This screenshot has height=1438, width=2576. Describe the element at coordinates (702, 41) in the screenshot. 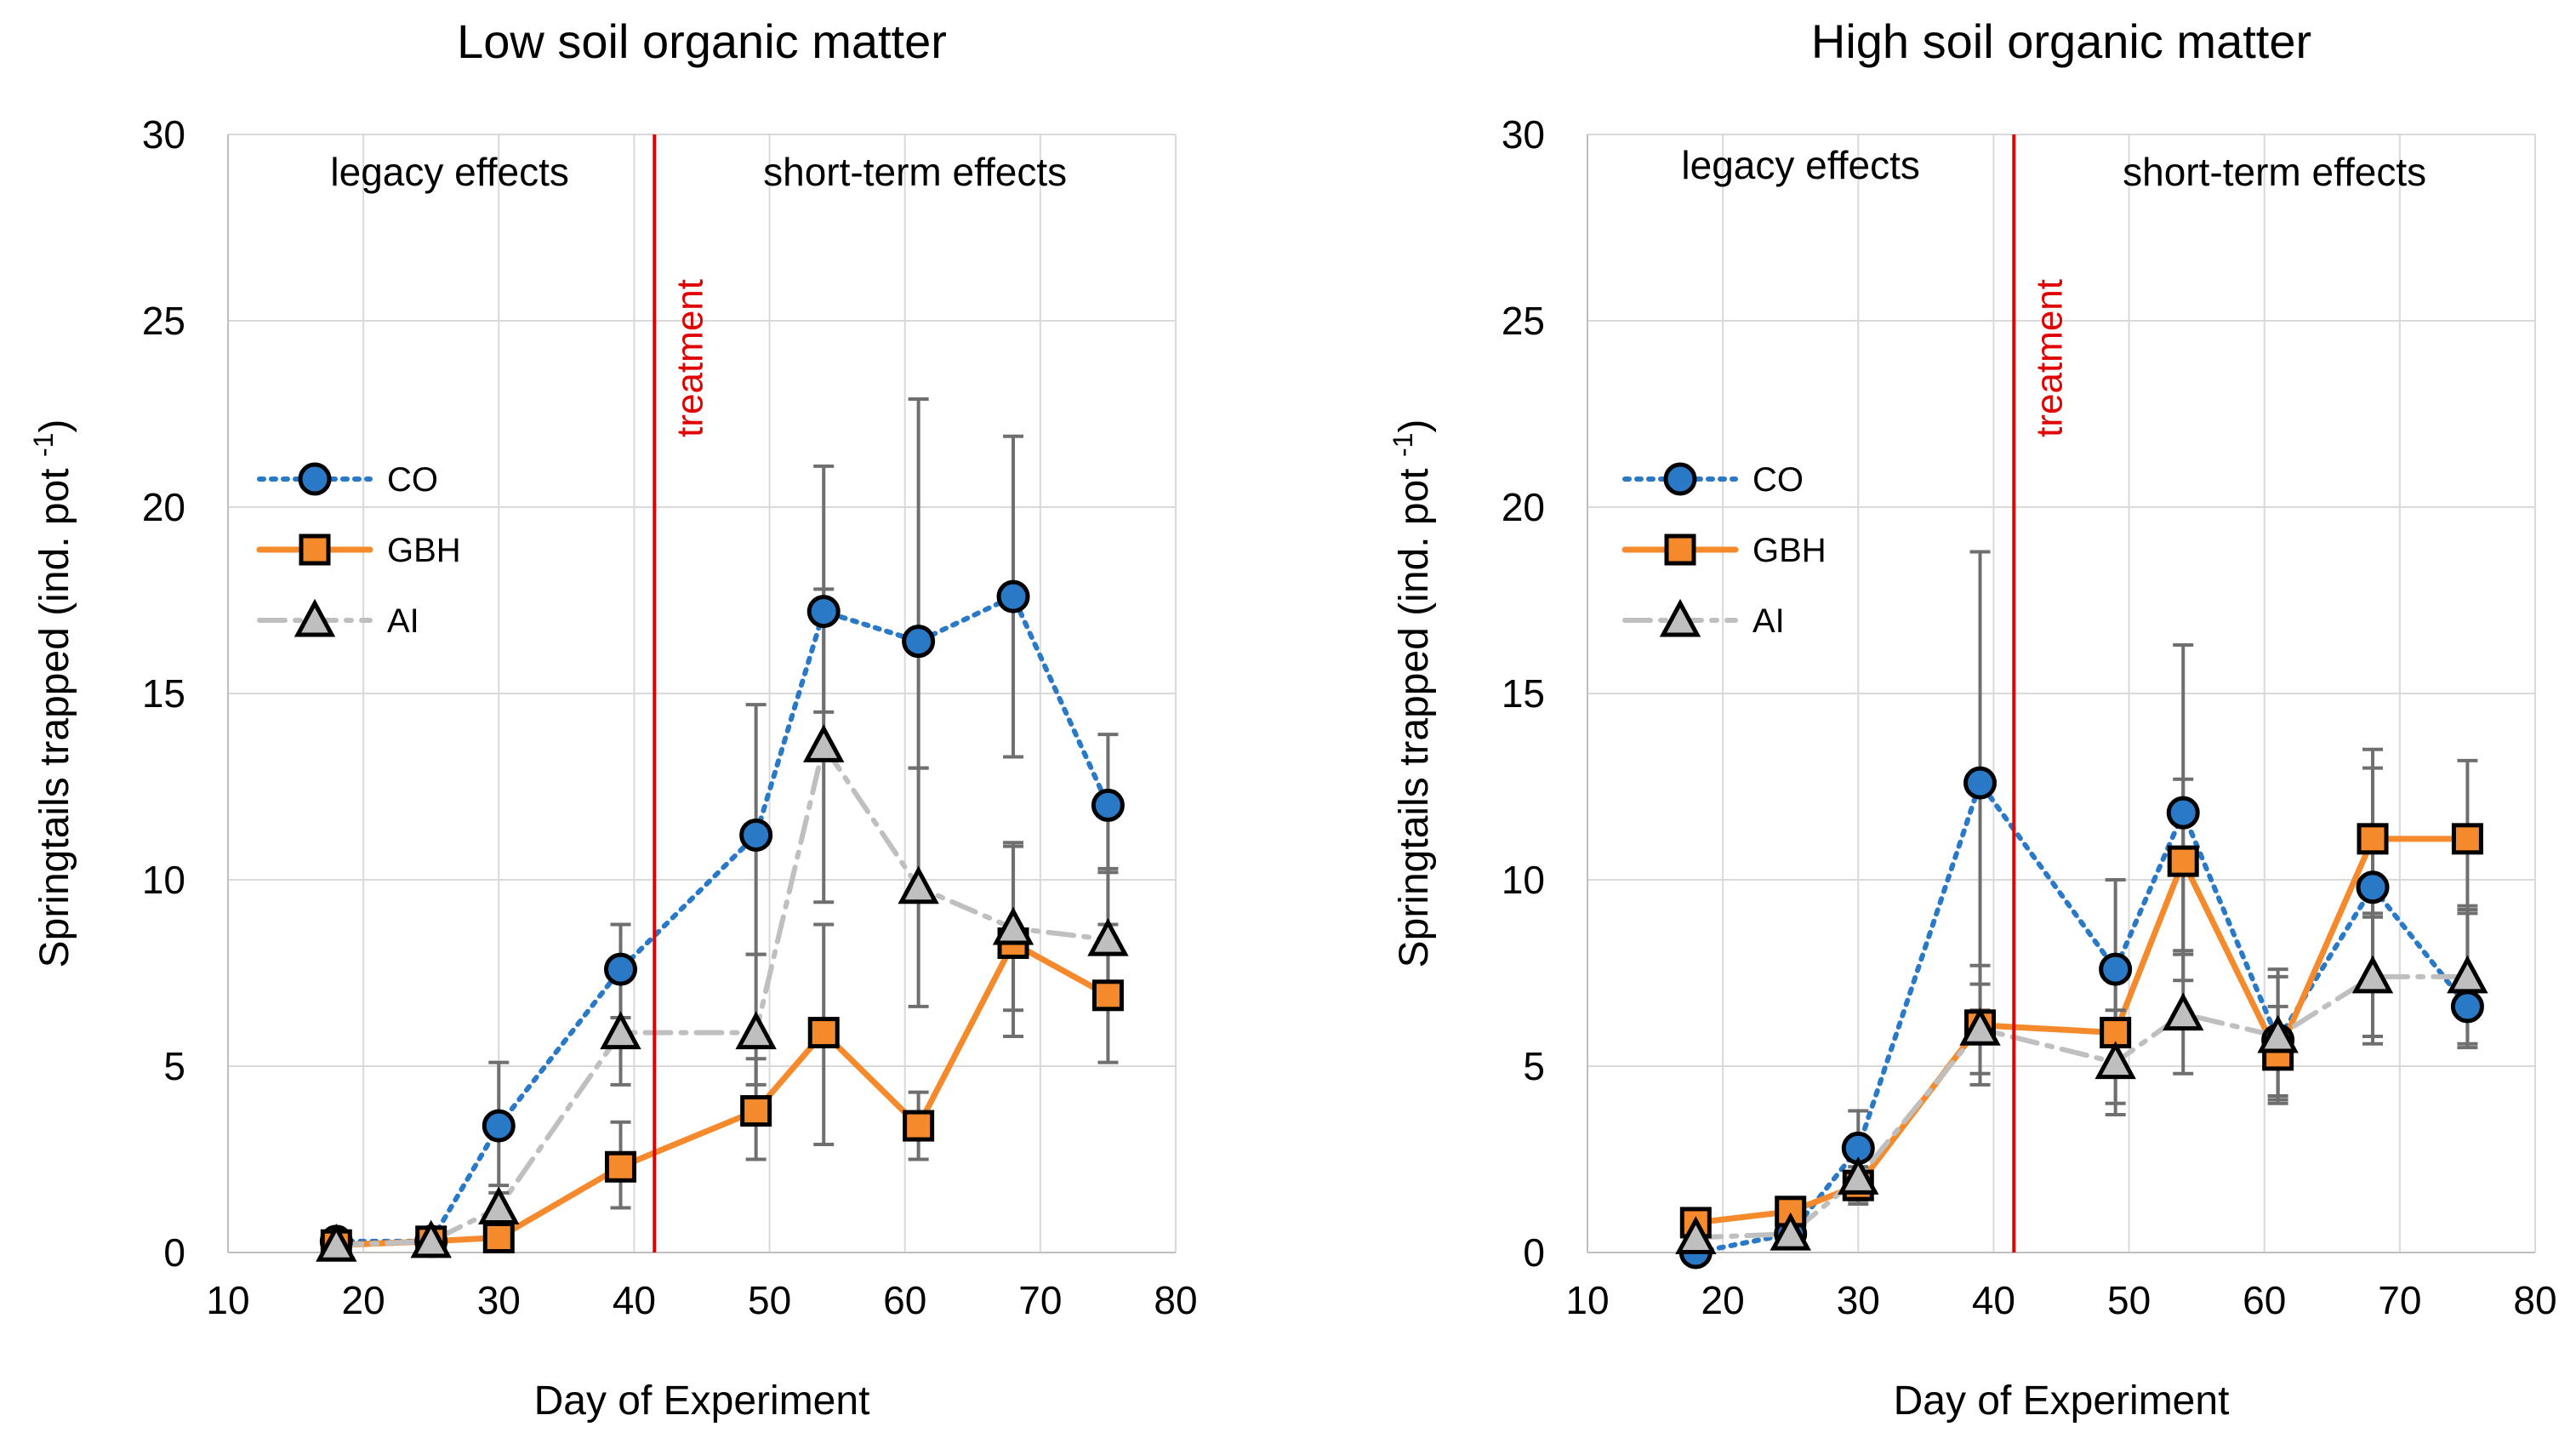

I see `chart-title: Low soil organic matter` at that location.